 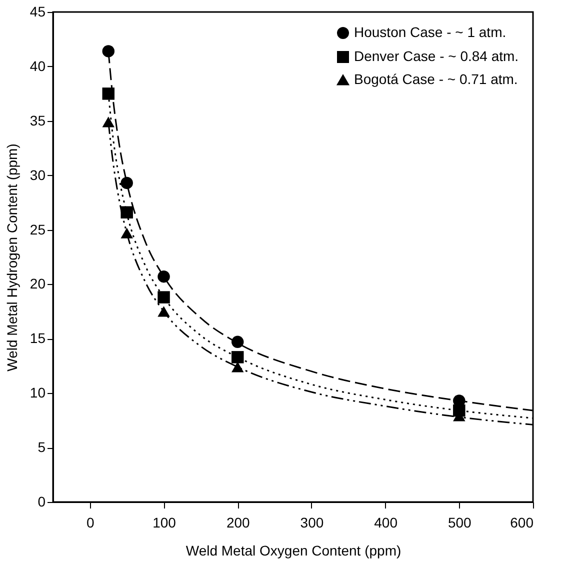 What do you see at coordinates (386, 522) in the screenshot?
I see `x-tick-label: 400` at bounding box center [386, 522].